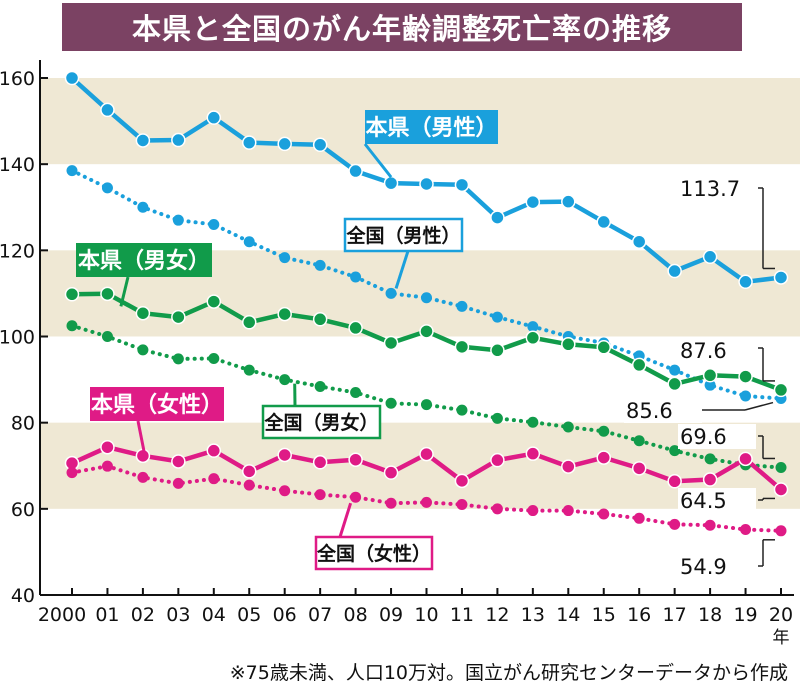 The image size is (800, 691). I want to click on x-unit-label: 年, so click(781, 638).